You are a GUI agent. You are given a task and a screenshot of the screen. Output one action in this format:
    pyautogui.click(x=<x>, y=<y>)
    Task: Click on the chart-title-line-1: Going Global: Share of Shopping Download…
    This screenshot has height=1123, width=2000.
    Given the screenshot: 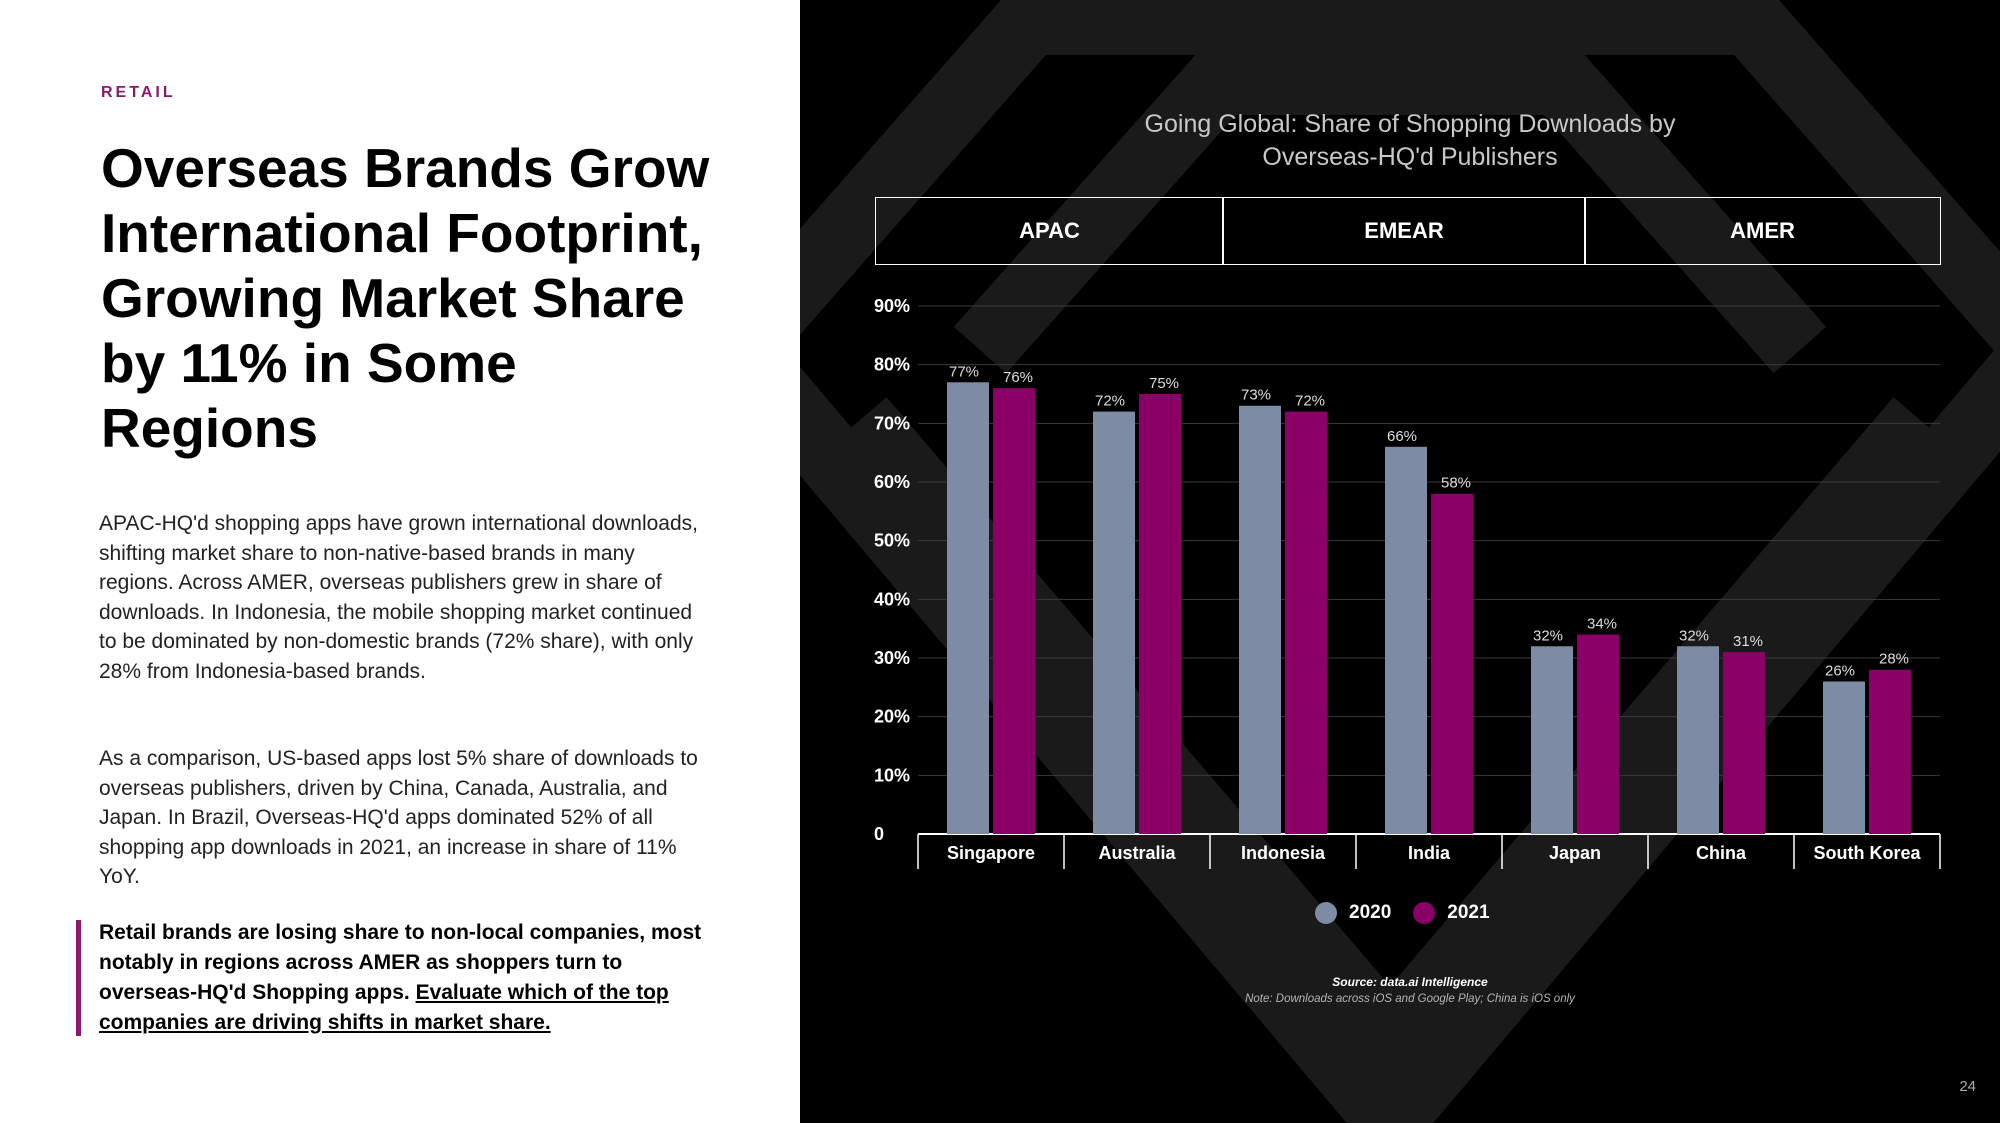 What is the action you would take?
    pyautogui.click(x=1410, y=124)
    